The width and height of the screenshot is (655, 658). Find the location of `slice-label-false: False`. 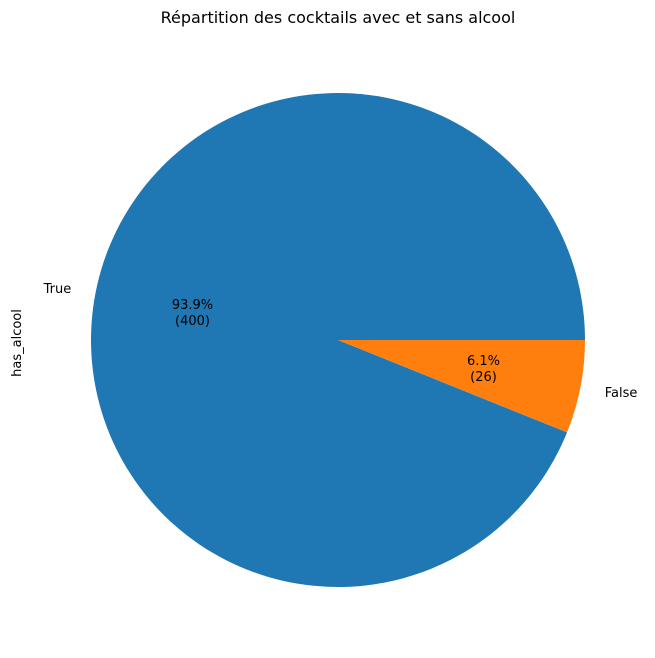

slice-label-false: False is located at coordinates (621, 393).